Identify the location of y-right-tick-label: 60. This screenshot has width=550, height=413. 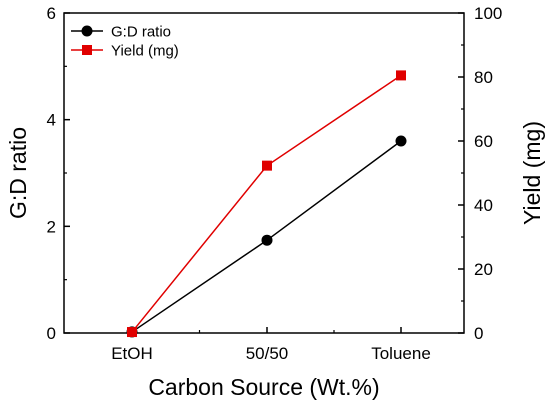
(483, 141).